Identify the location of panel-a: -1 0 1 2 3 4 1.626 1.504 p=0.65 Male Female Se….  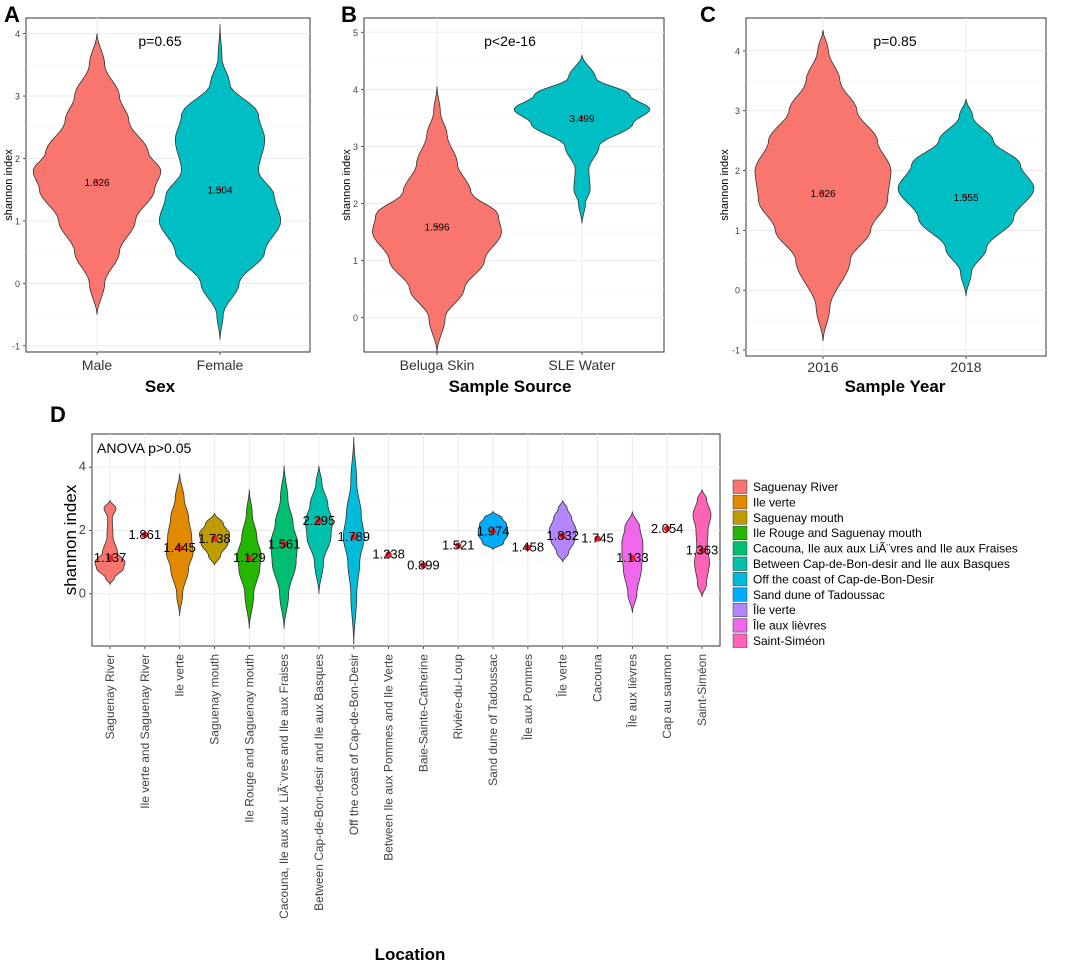
(157, 206).